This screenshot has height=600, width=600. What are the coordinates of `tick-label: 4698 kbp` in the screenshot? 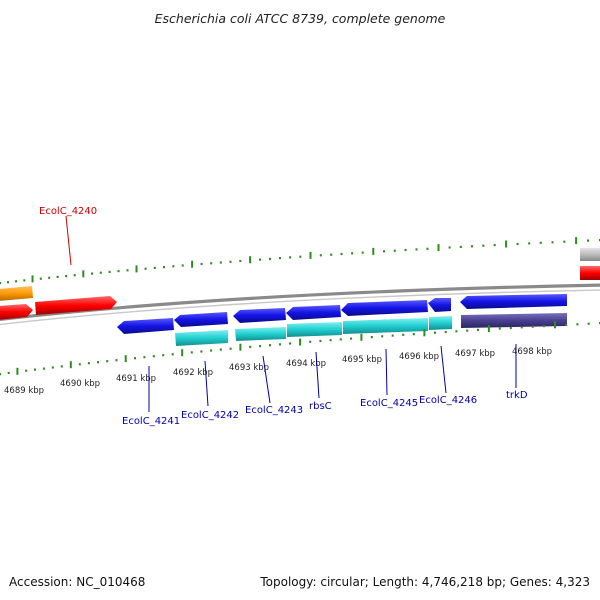 It's located at (532, 352).